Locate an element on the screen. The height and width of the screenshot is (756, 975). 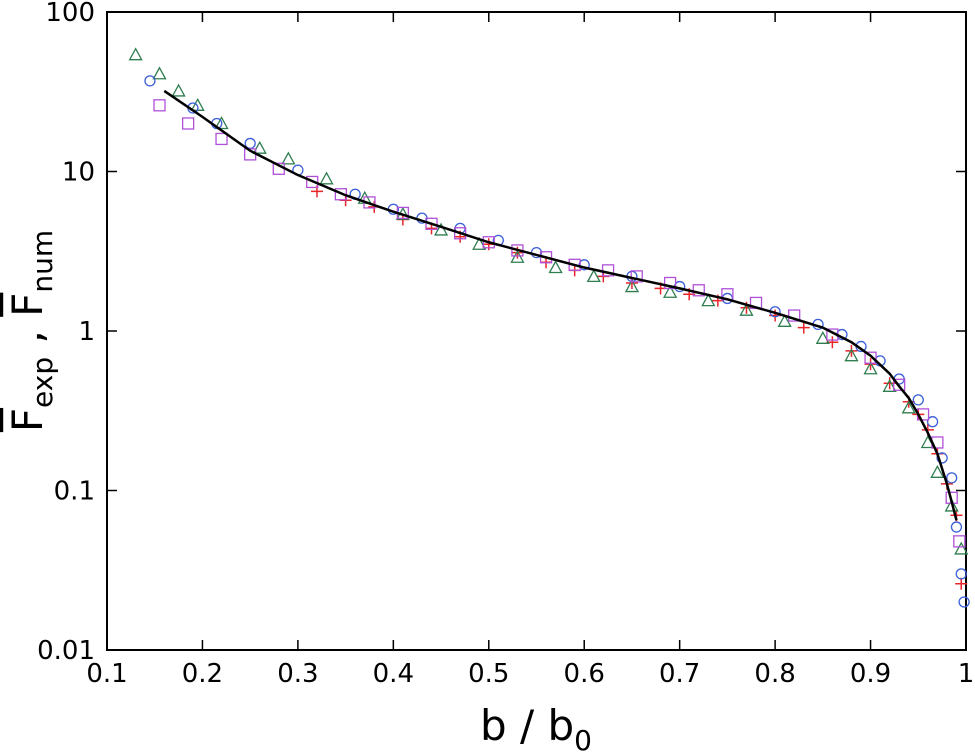
y-tick-label: 0.01 is located at coordinates (66, 651).